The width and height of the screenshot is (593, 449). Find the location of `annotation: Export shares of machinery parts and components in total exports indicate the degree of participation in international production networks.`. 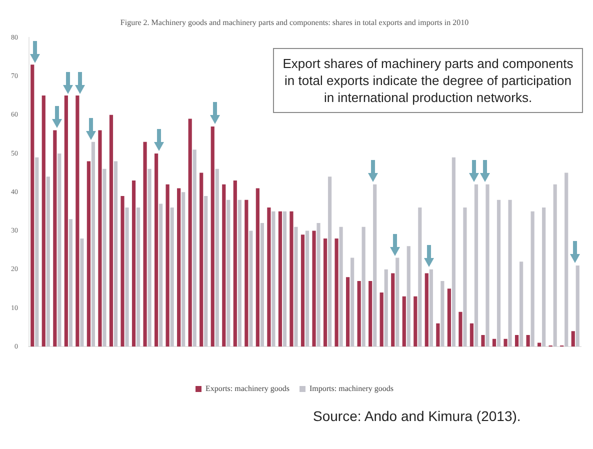

annotation: Export shares of machinery parts and components in total exports indicate the degree of participation in international production networks. is located at coordinates (428, 80).